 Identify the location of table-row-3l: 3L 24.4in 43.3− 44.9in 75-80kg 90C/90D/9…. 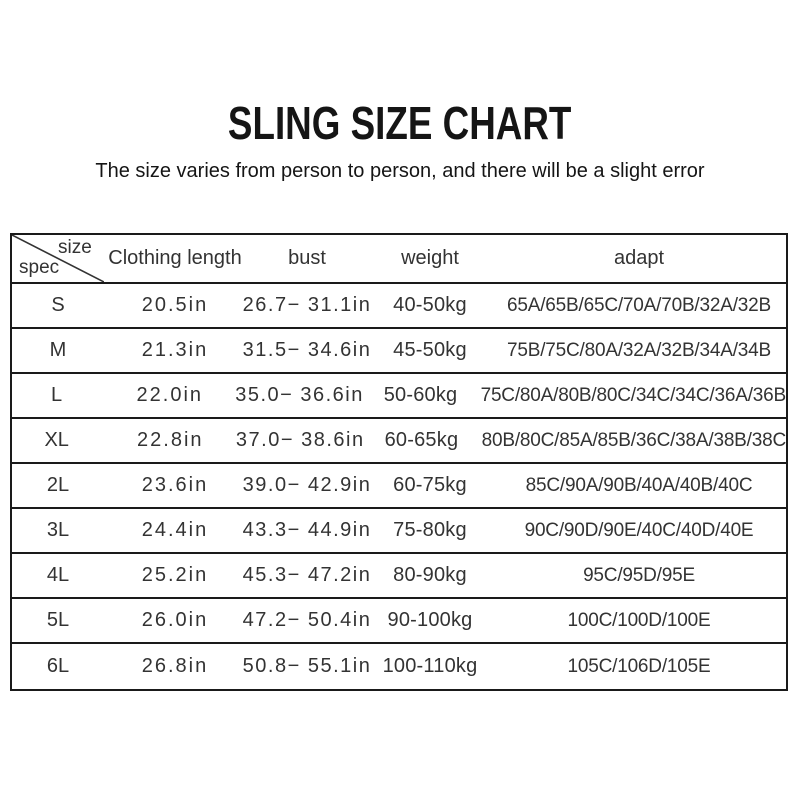
(399, 531).